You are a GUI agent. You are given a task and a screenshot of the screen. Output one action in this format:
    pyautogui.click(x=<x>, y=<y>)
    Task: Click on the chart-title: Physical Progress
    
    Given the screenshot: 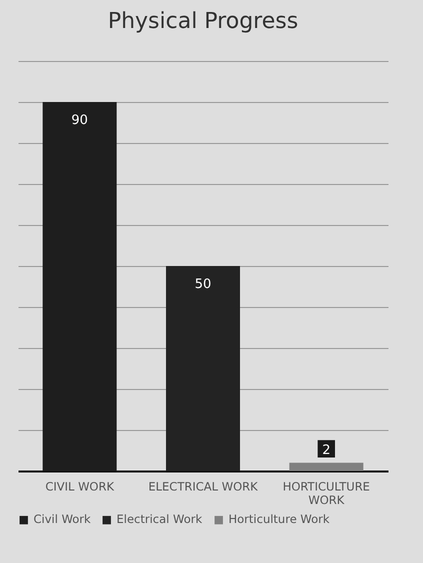 What is the action you would take?
    pyautogui.click(x=203, y=21)
    